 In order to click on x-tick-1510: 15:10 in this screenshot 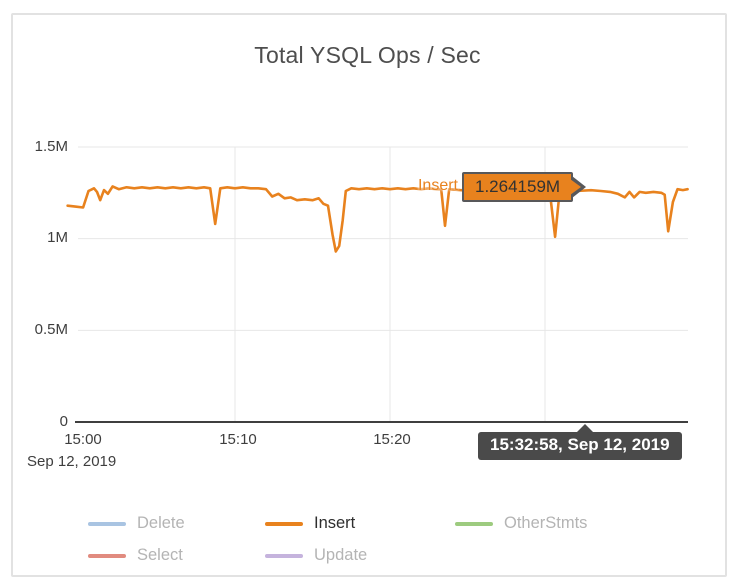, I will do `click(238, 439)`.